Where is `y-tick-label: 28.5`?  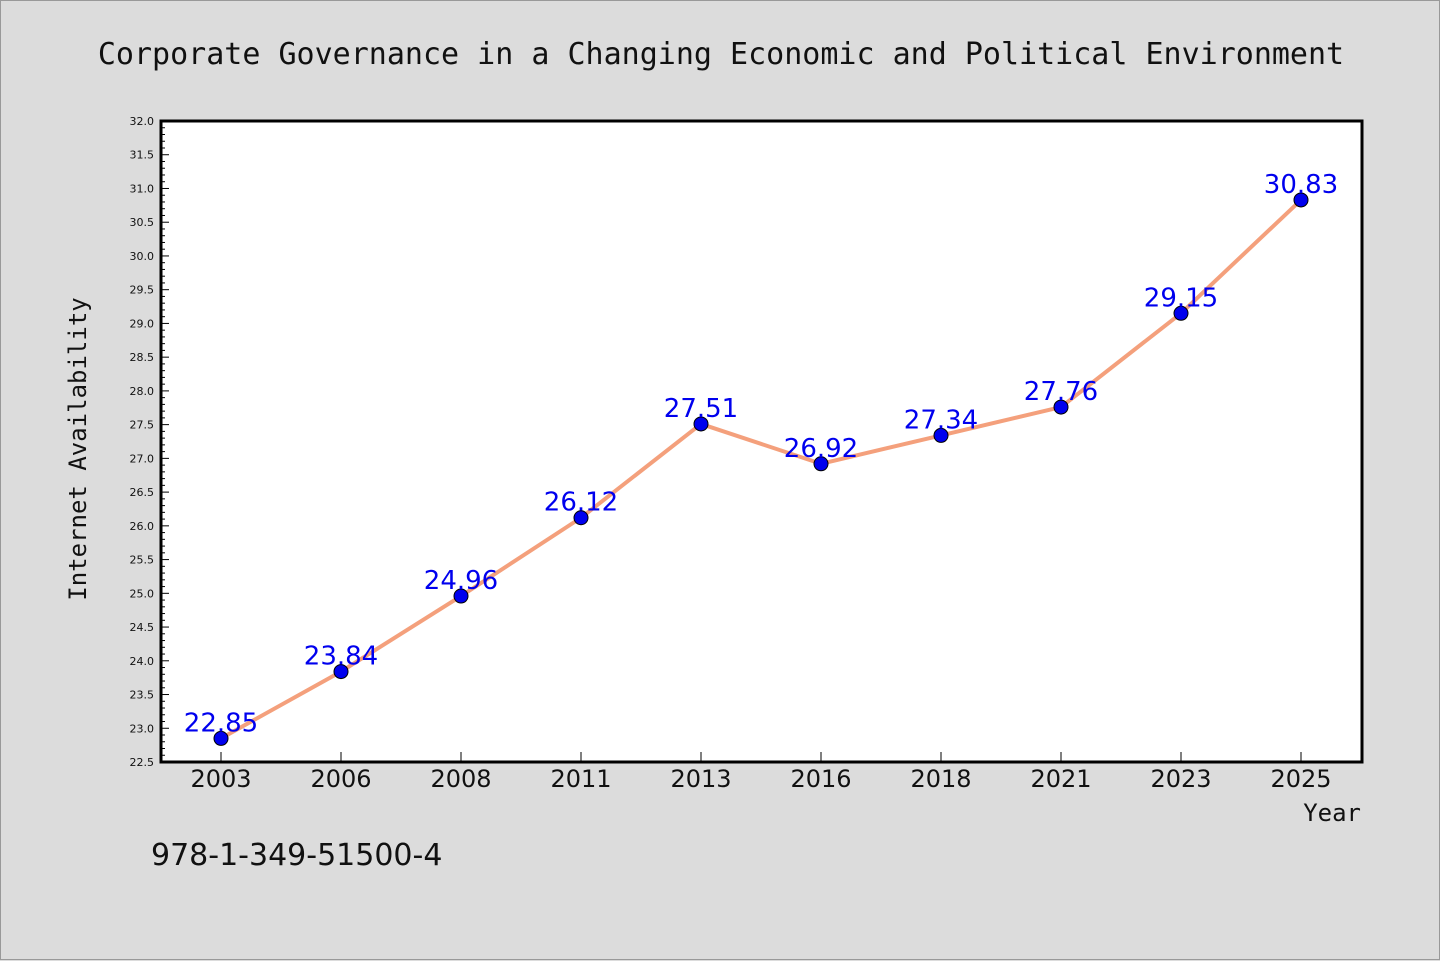
y-tick-label: 28.5 is located at coordinates (142, 357).